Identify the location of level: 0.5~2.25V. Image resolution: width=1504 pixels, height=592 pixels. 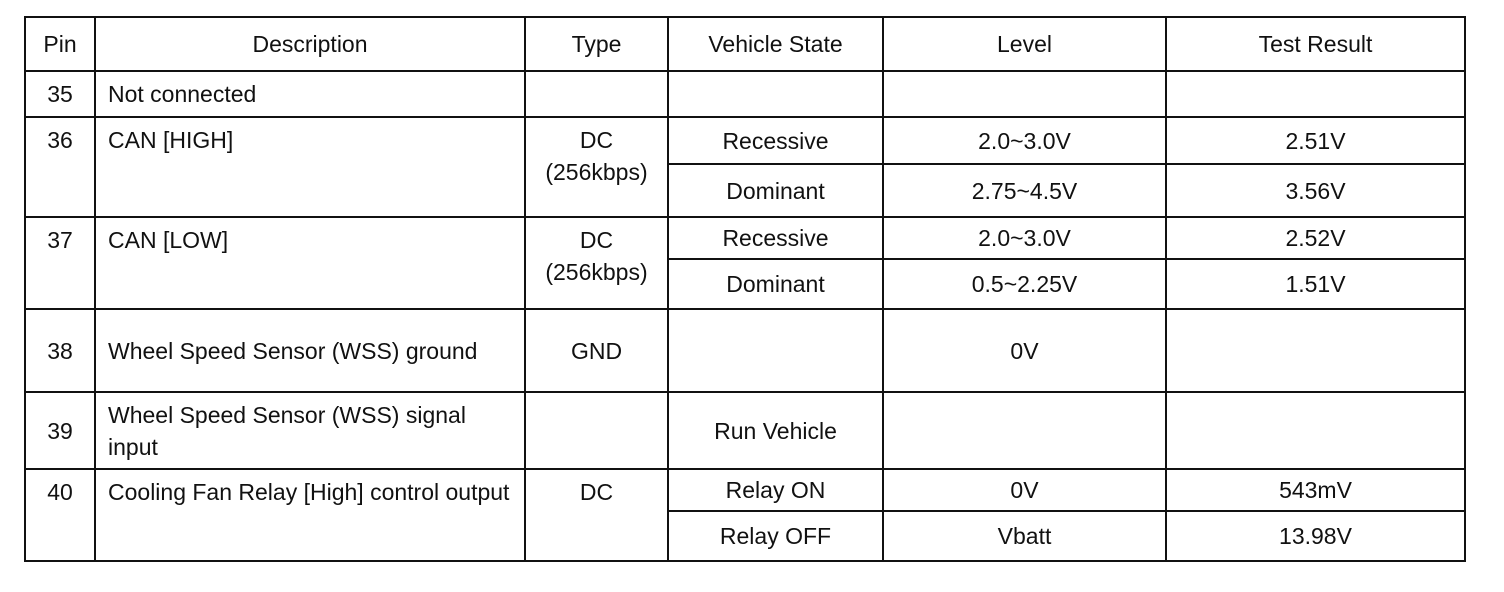
(1024, 284).